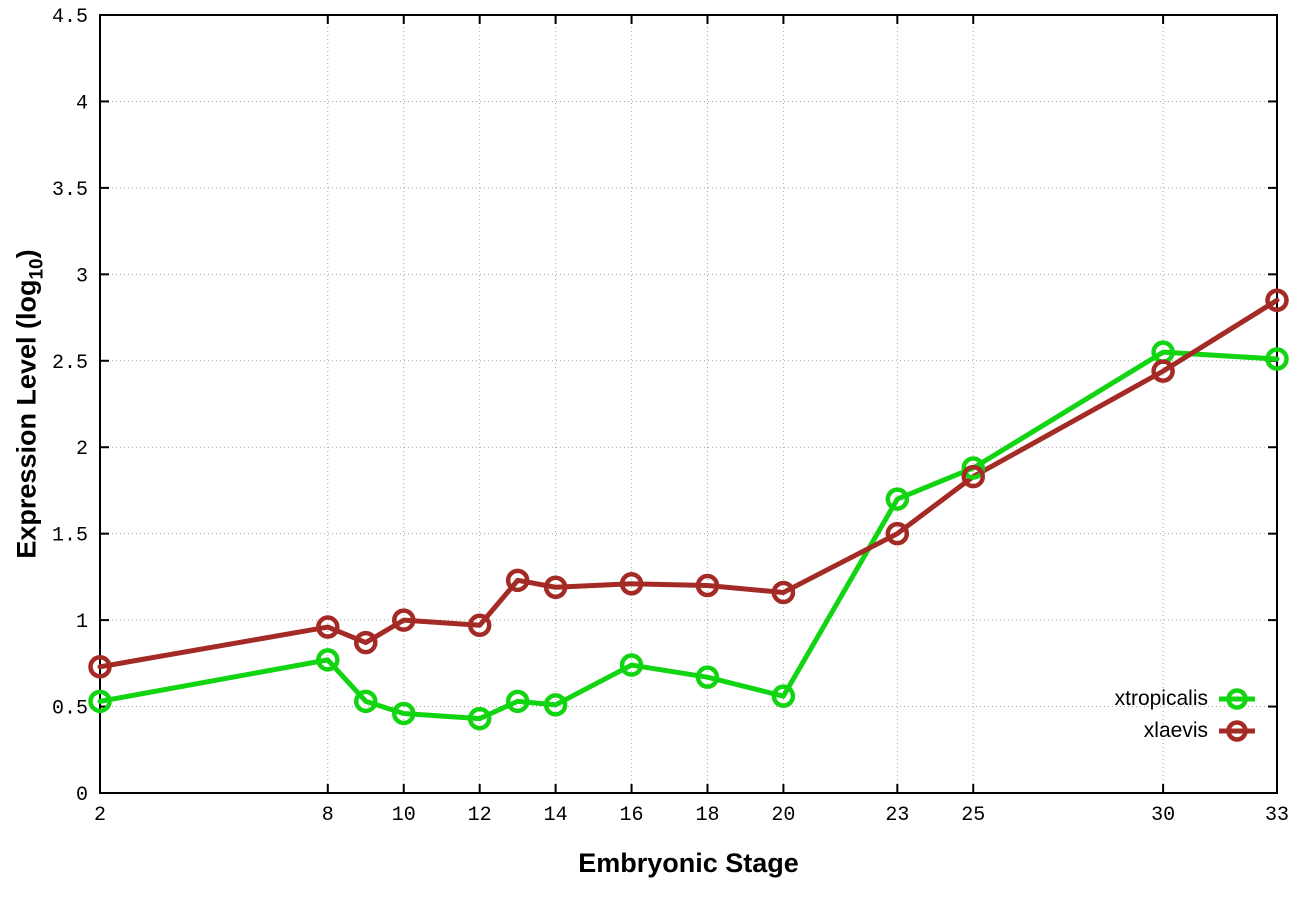  What do you see at coordinates (404, 815) in the screenshot?
I see `x-tick-label: 10` at bounding box center [404, 815].